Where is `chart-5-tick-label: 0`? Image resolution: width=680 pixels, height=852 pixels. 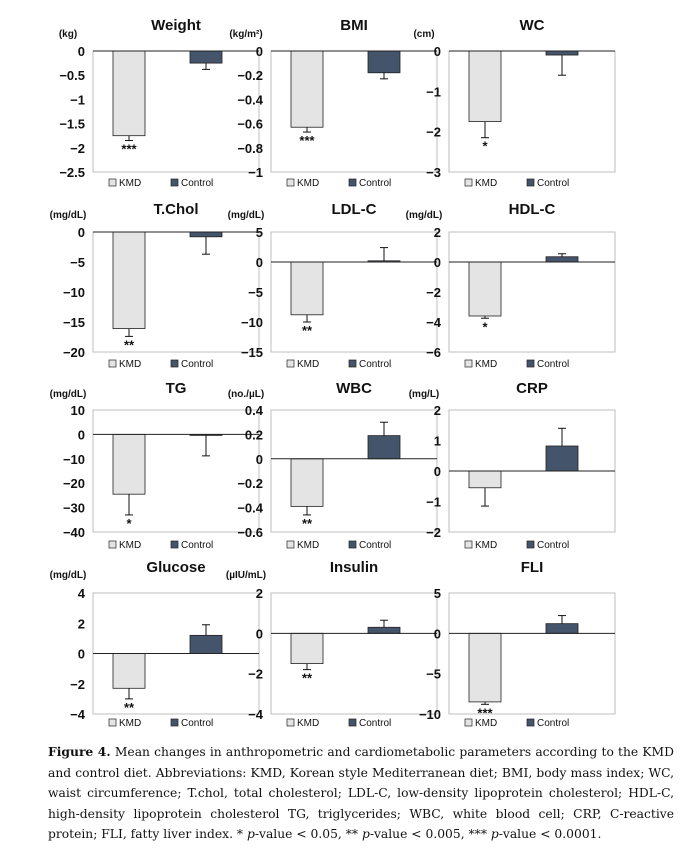 chart-5-tick-label: 0 is located at coordinates (259, 262).